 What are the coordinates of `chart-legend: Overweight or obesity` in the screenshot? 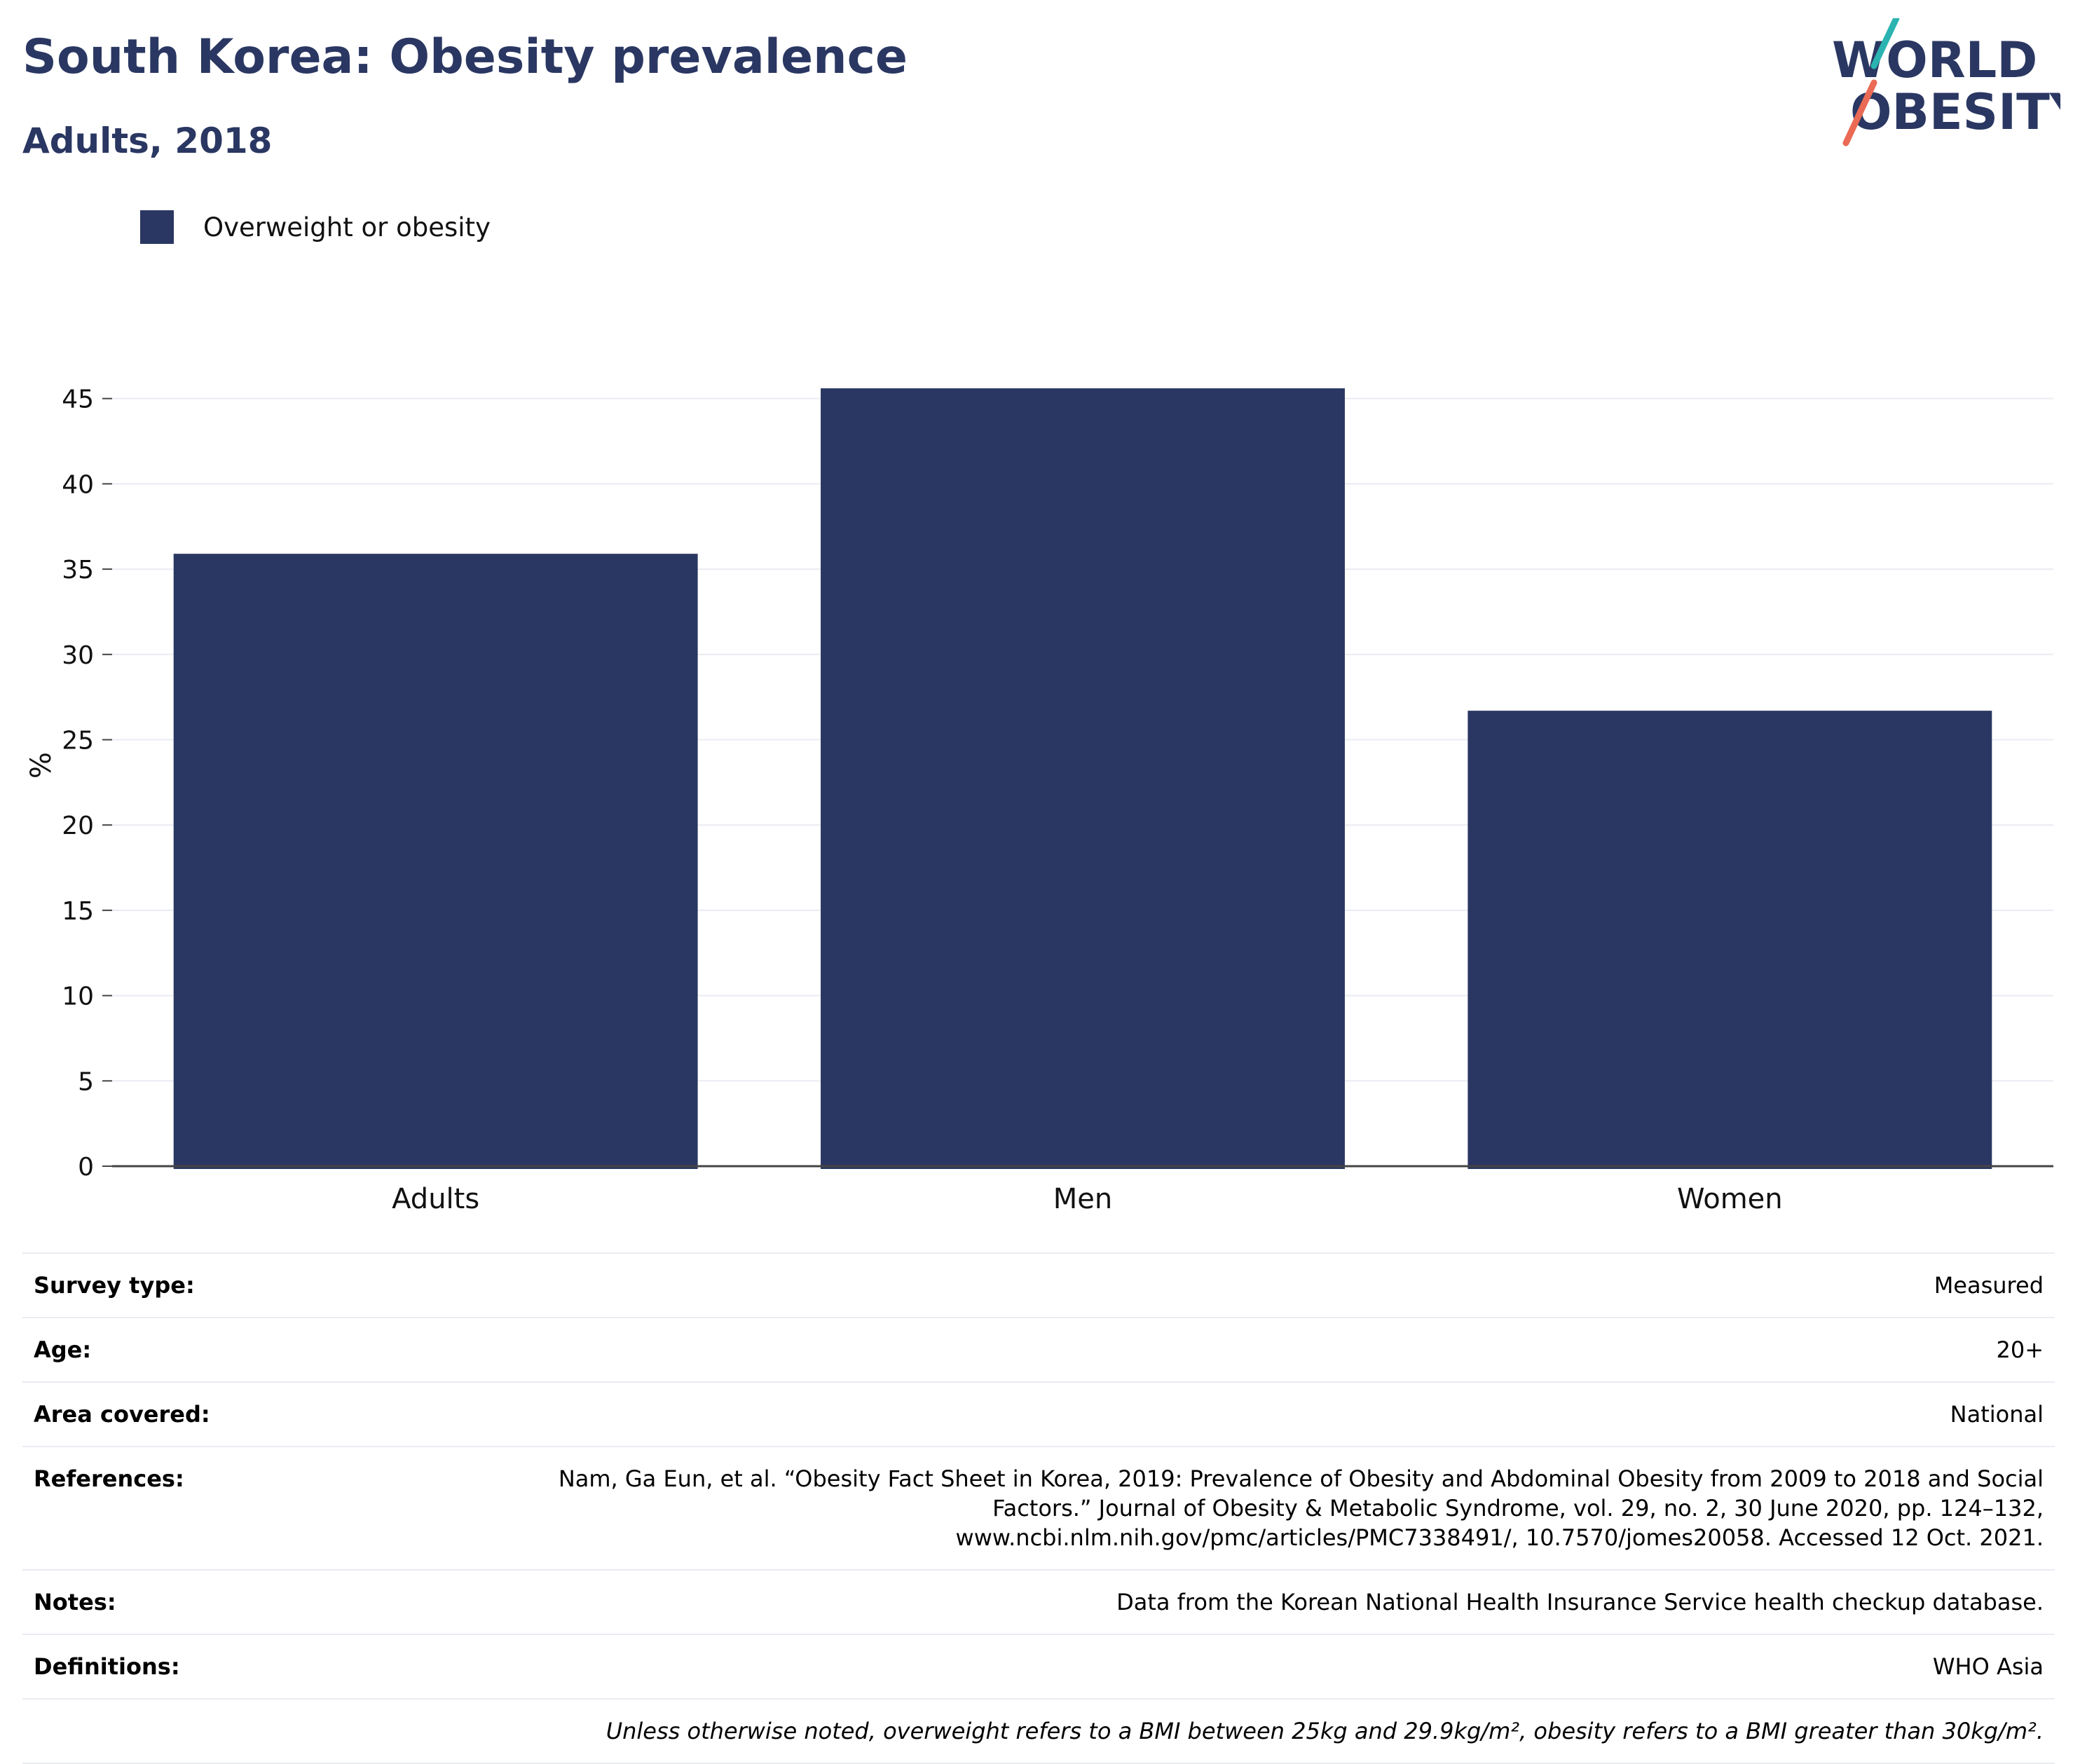 It's located at (315, 227).